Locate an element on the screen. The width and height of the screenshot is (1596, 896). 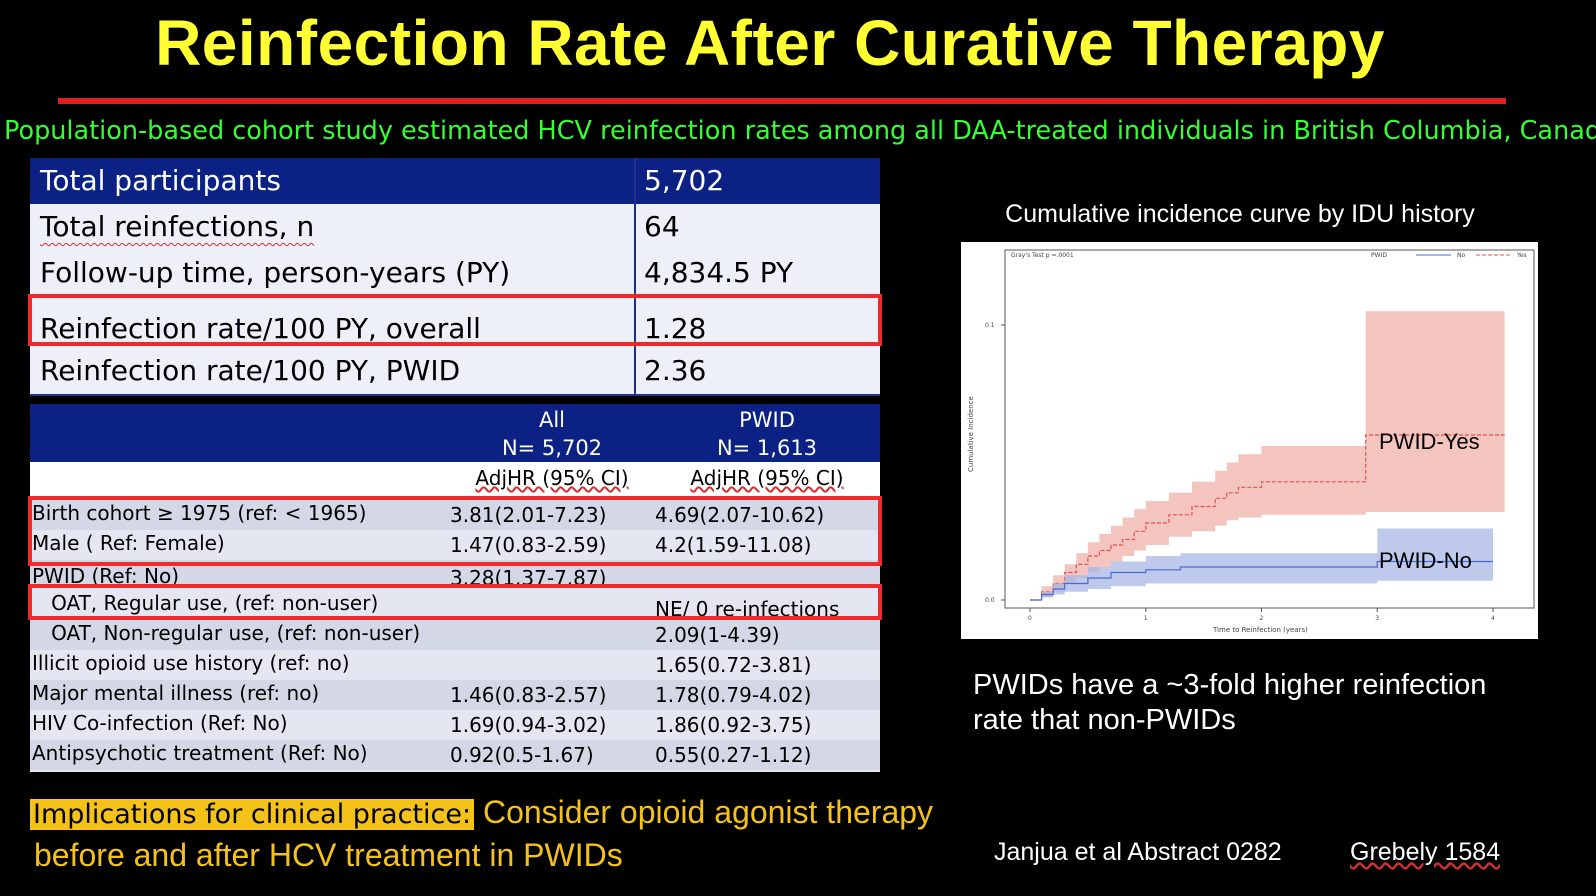
x-tick-label: 4 is located at coordinates (1493, 618).